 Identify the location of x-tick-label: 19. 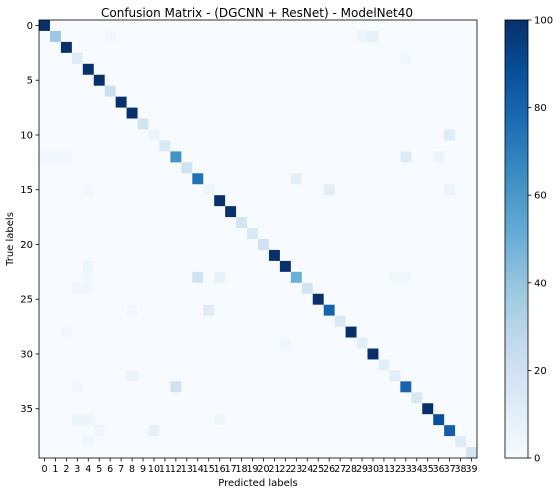
(252, 469).